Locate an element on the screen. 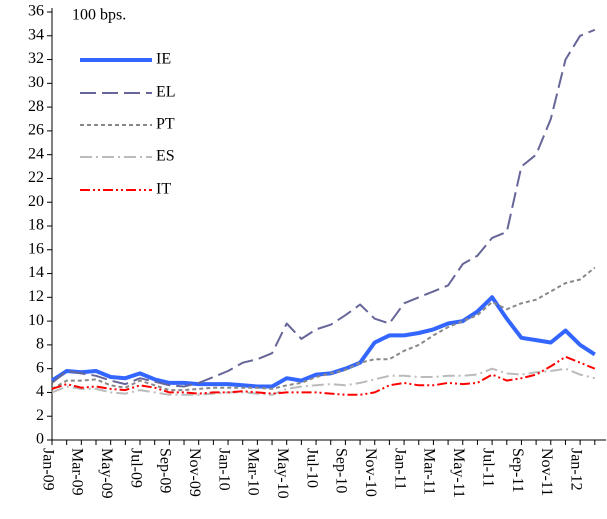 This screenshot has width=607, height=519. x-tick-label: Sep-11 is located at coordinates (517, 470).